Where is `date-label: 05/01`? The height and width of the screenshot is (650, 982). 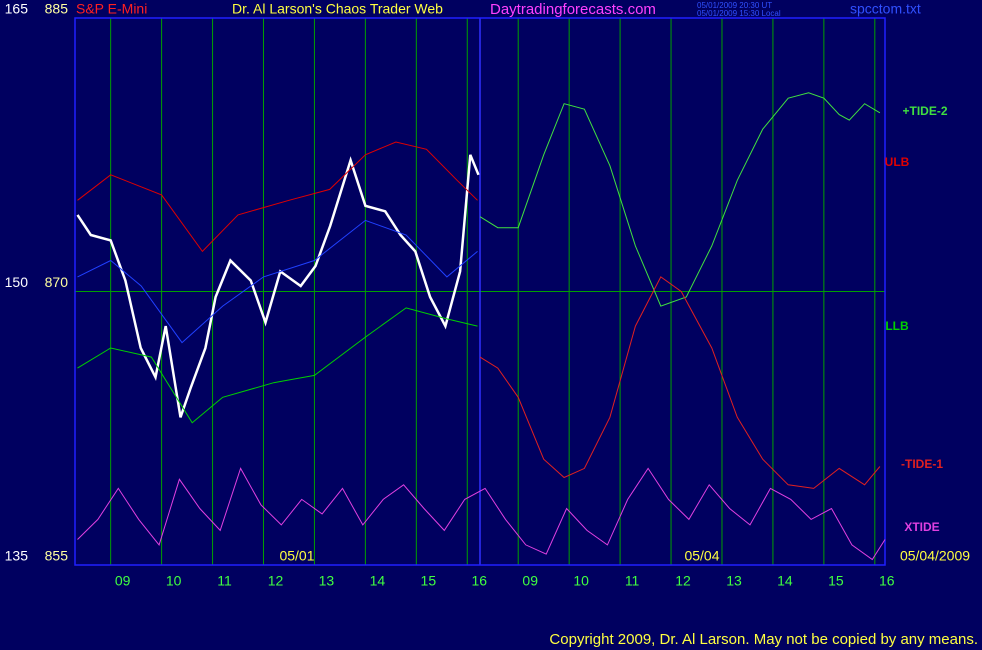
date-label: 05/01 is located at coordinates (296, 556).